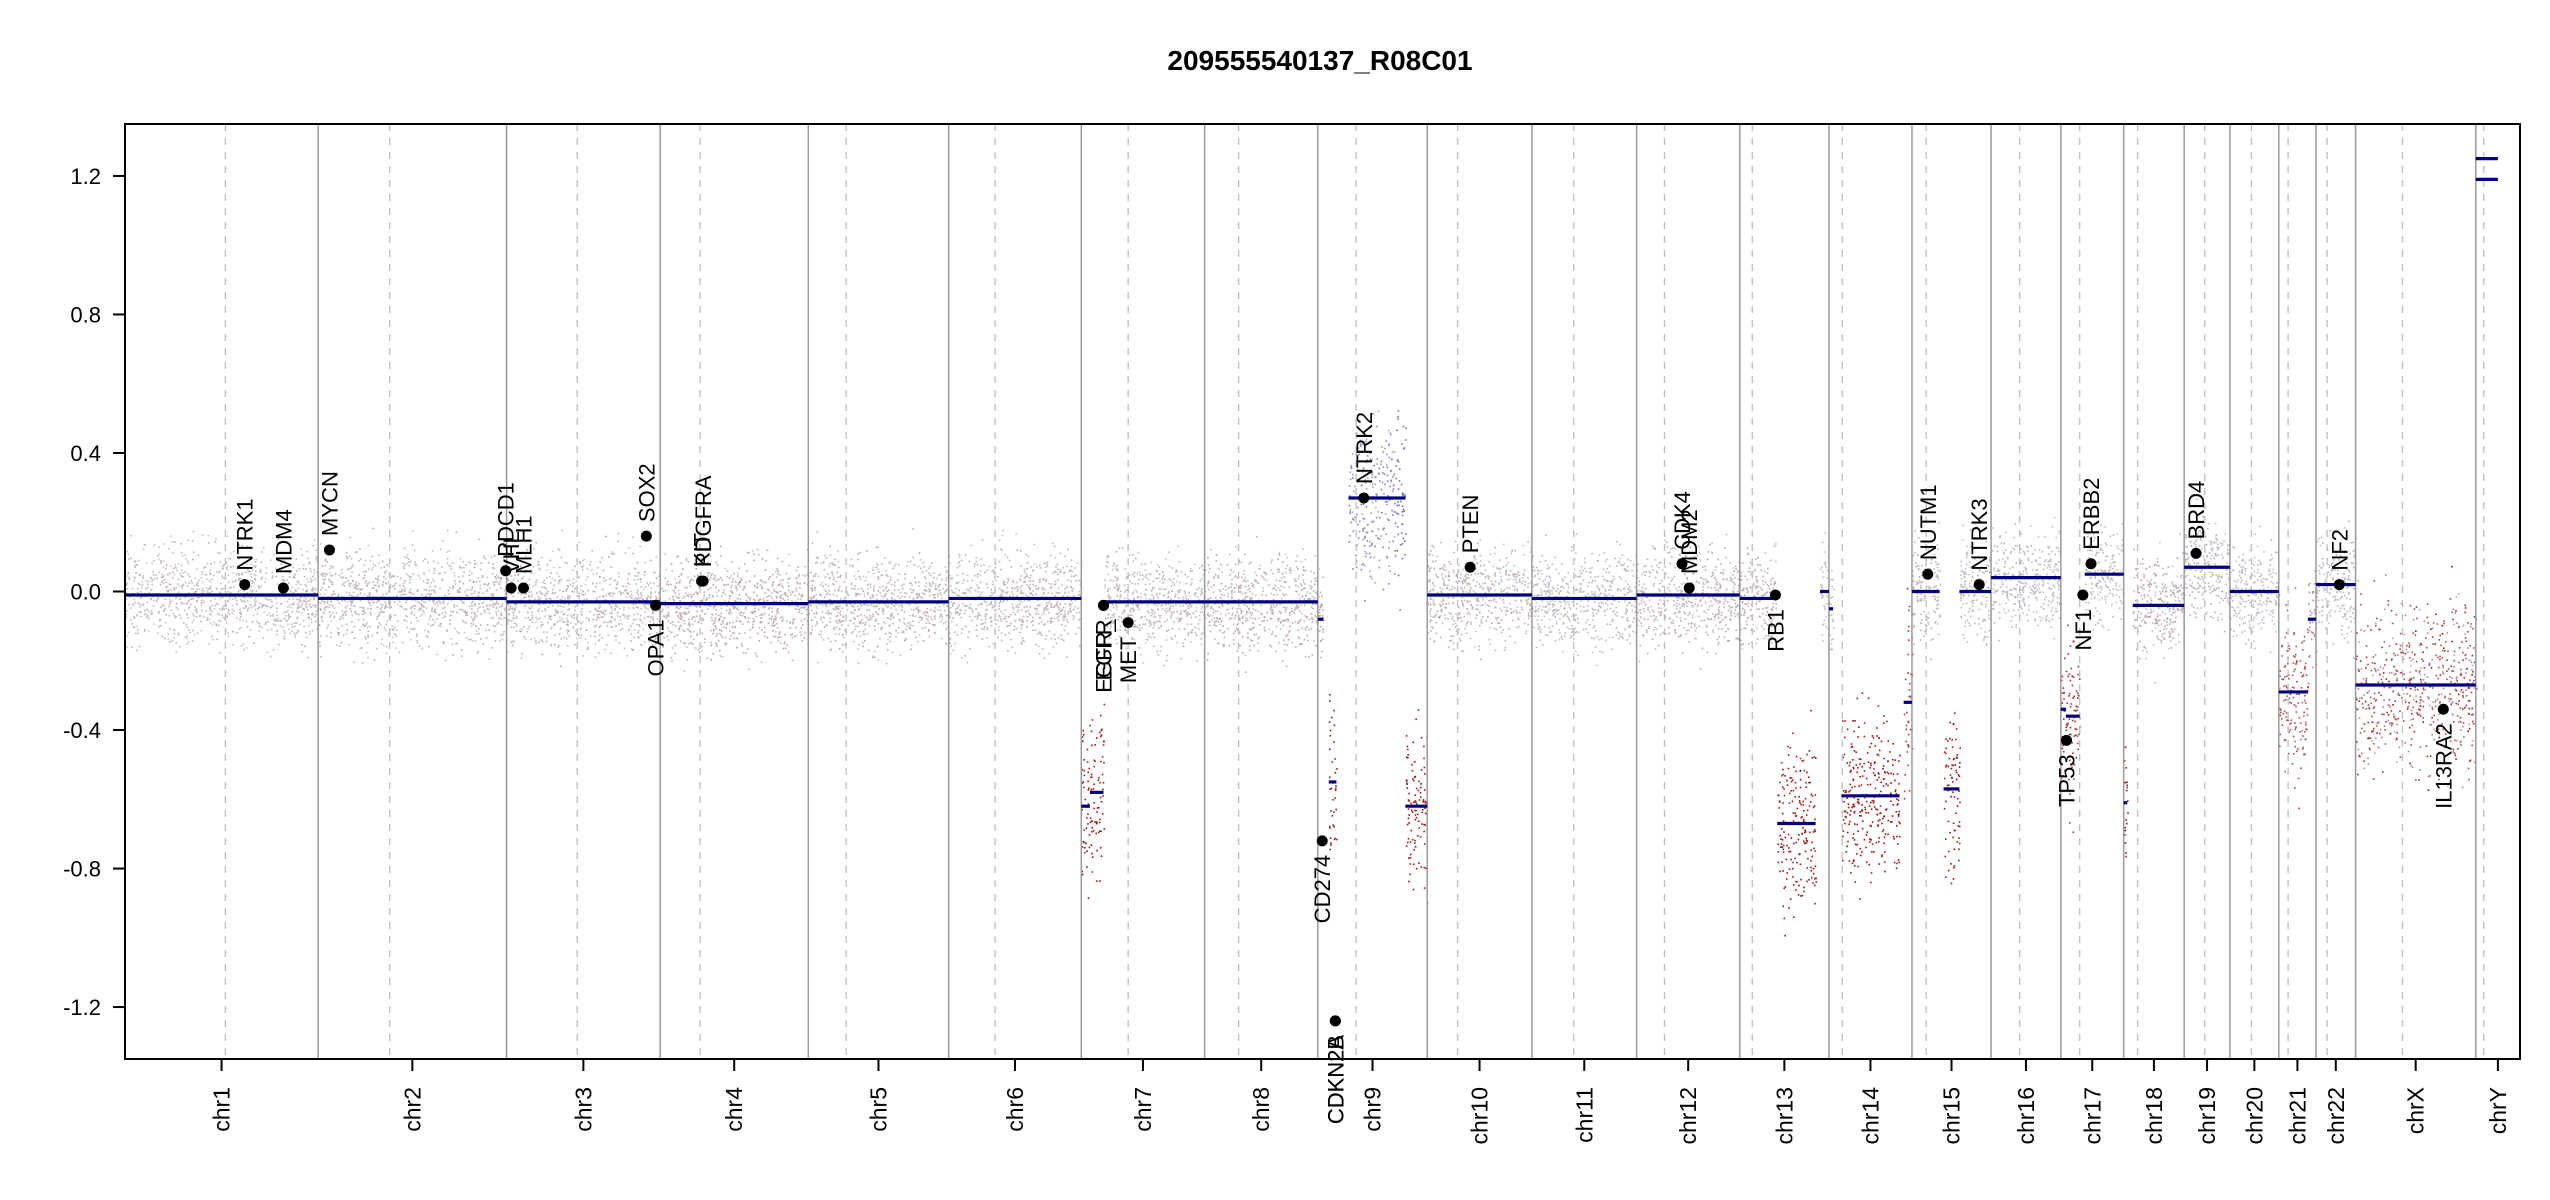  What do you see at coordinates (1480, 1116) in the screenshot?
I see `x-tick-label: chr10` at bounding box center [1480, 1116].